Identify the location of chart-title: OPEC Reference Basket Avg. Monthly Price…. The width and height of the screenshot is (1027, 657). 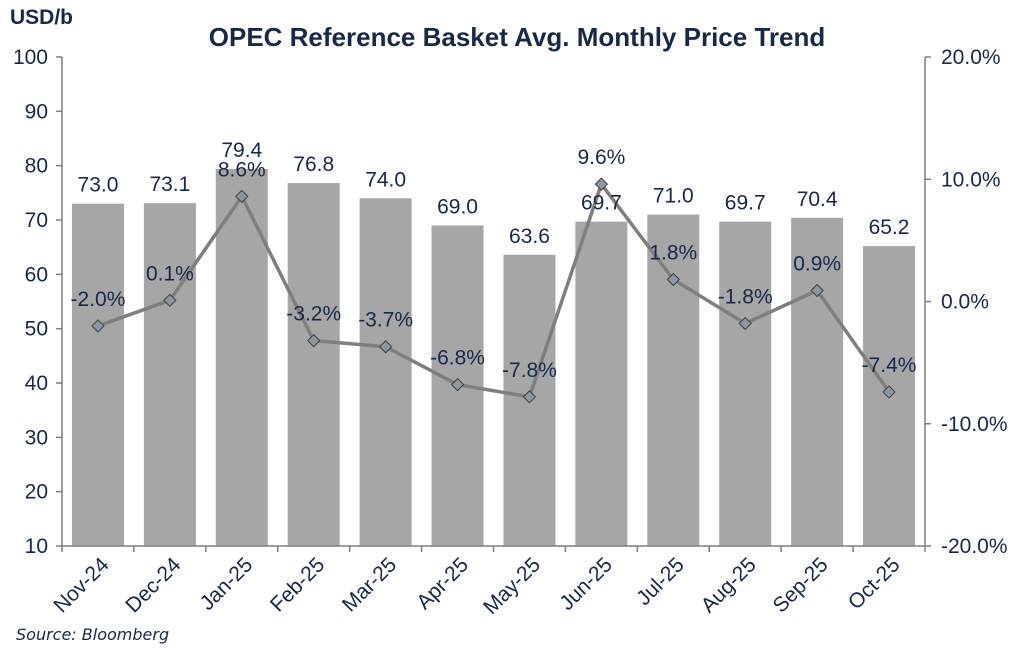
(517, 37).